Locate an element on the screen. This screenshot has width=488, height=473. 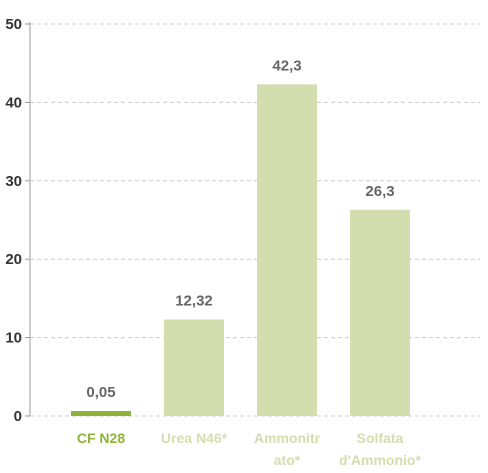
y-tick-label: 50 is located at coordinates (13, 24).